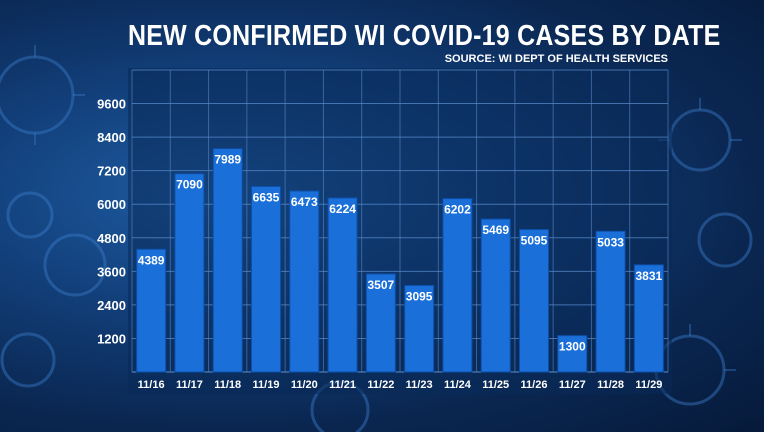  I want to click on bar-value-label: 7090, so click(189, 185).